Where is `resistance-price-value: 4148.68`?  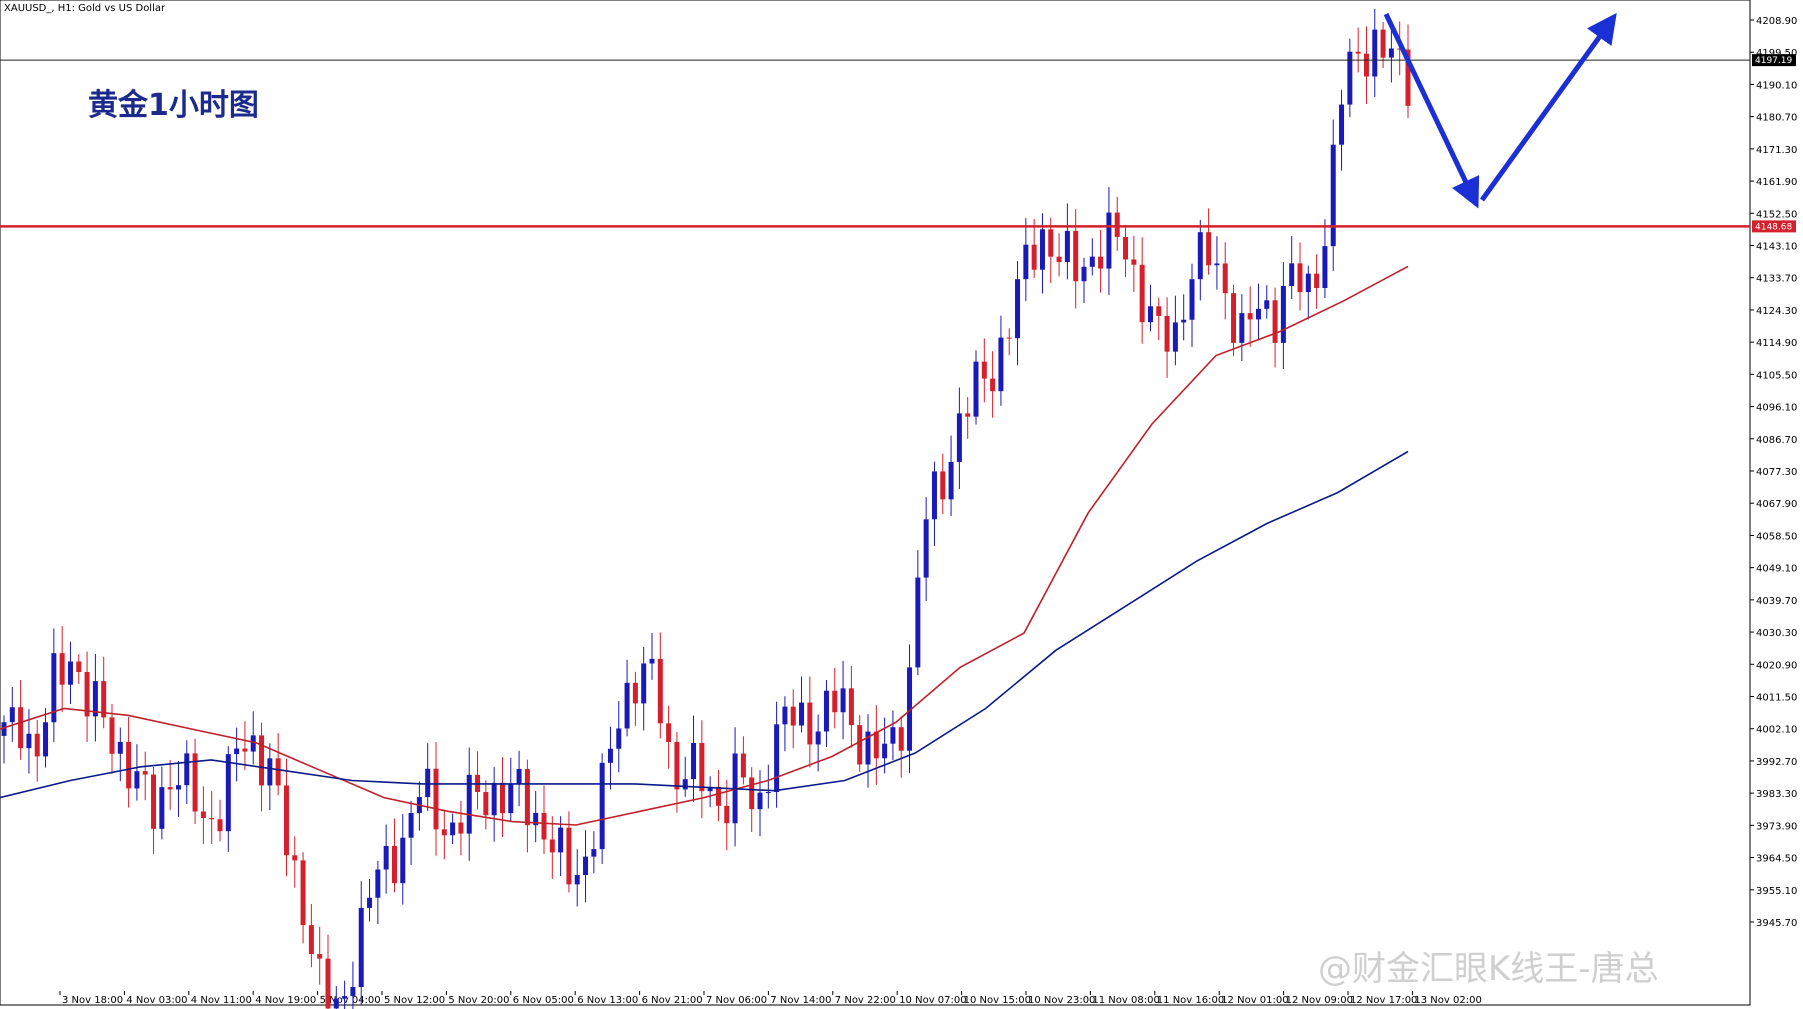
resistance-price-value: 4148.68 is located at coordinates (1773, 227).